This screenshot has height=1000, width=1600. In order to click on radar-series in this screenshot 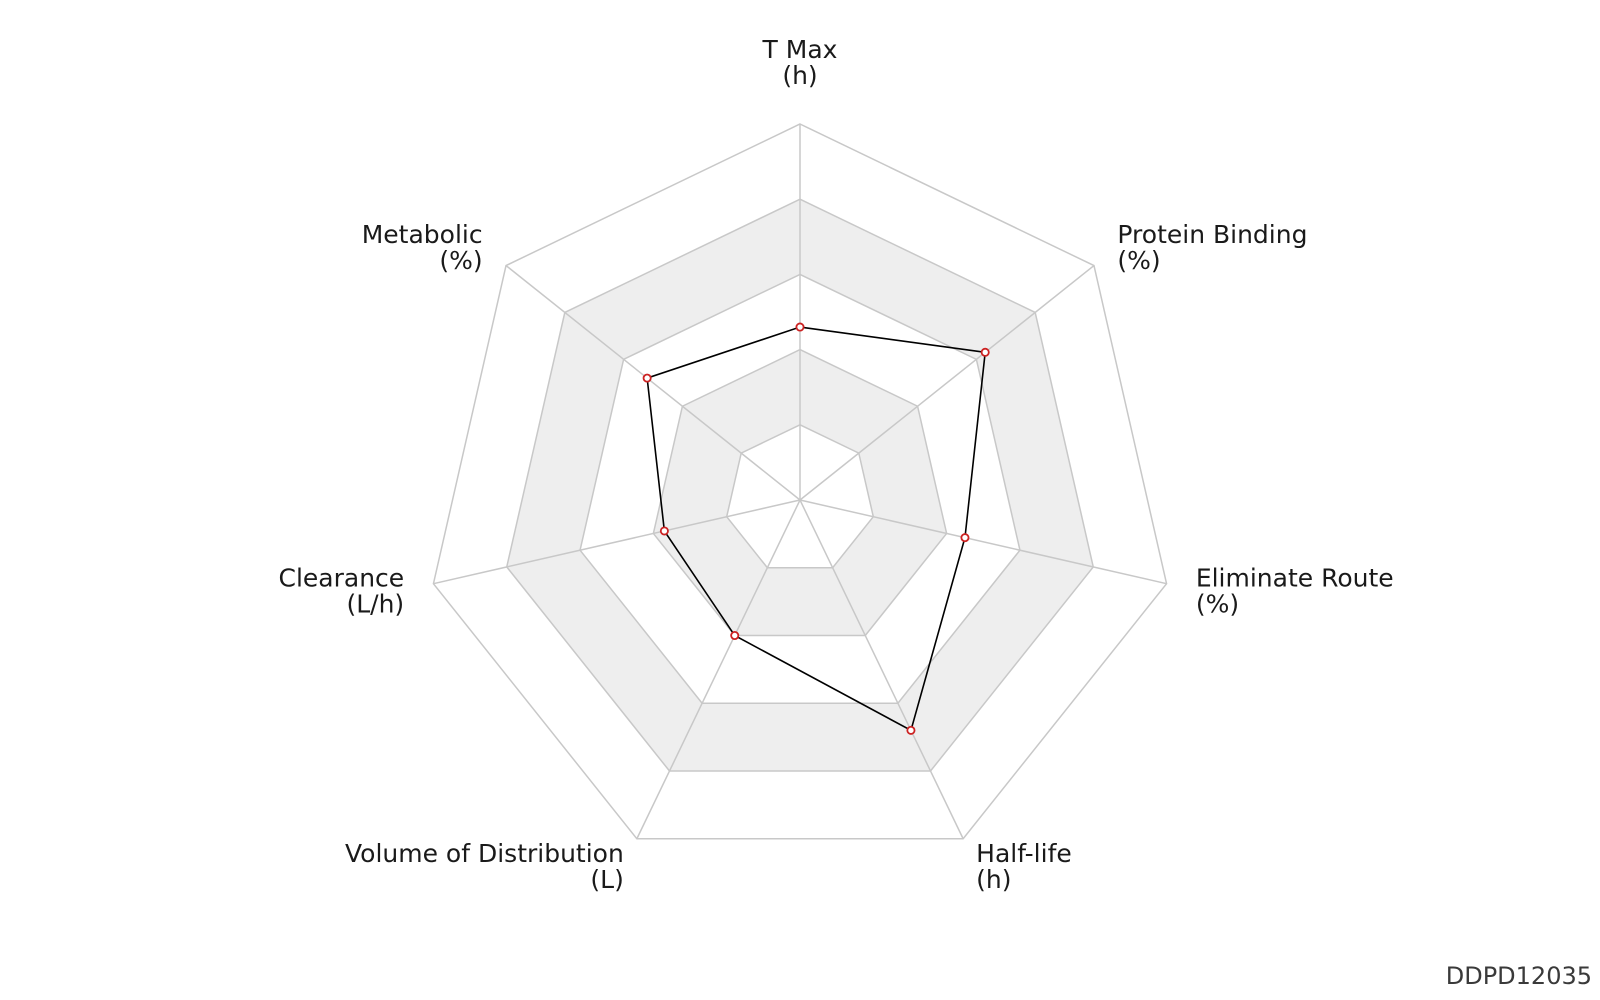, I will do `click(816, 528)`.